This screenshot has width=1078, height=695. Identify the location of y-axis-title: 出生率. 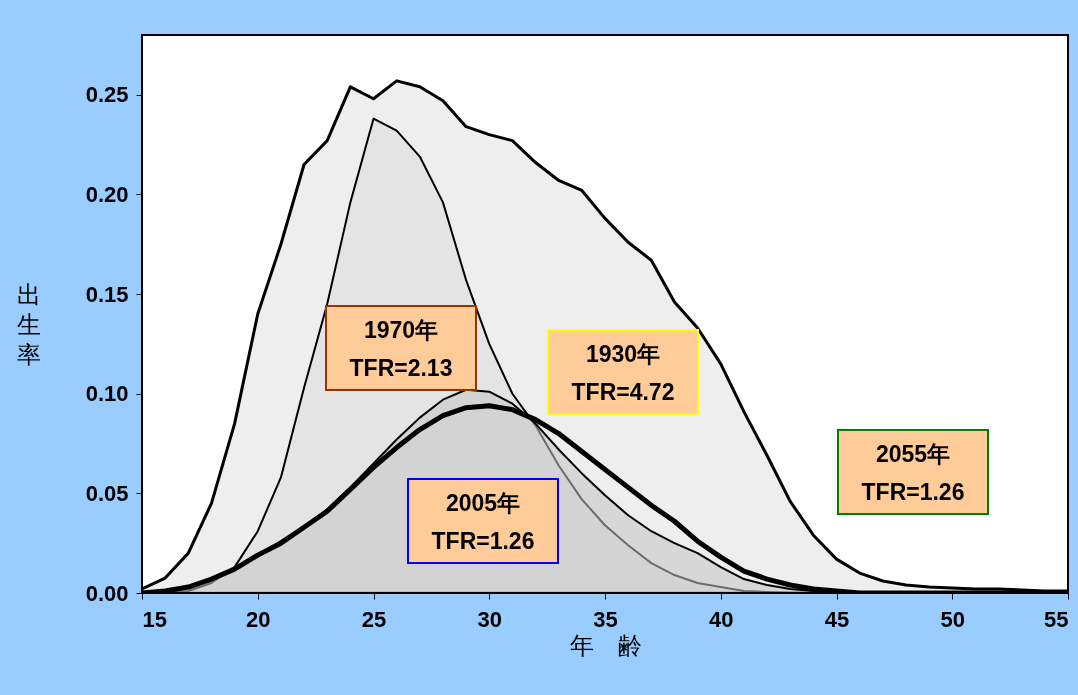
(28, 324).